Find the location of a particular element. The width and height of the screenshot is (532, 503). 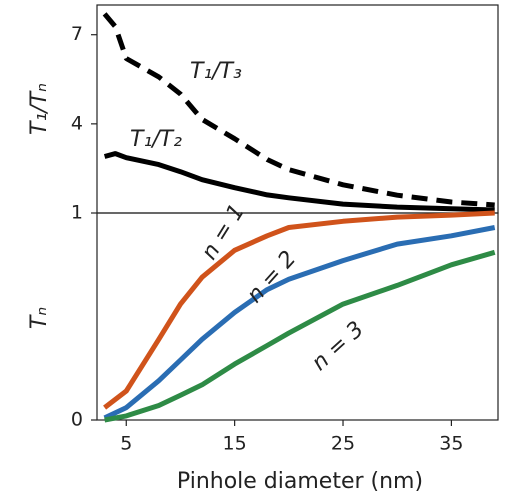

x-tick-label: 15 is located at coordinates (235, 444).